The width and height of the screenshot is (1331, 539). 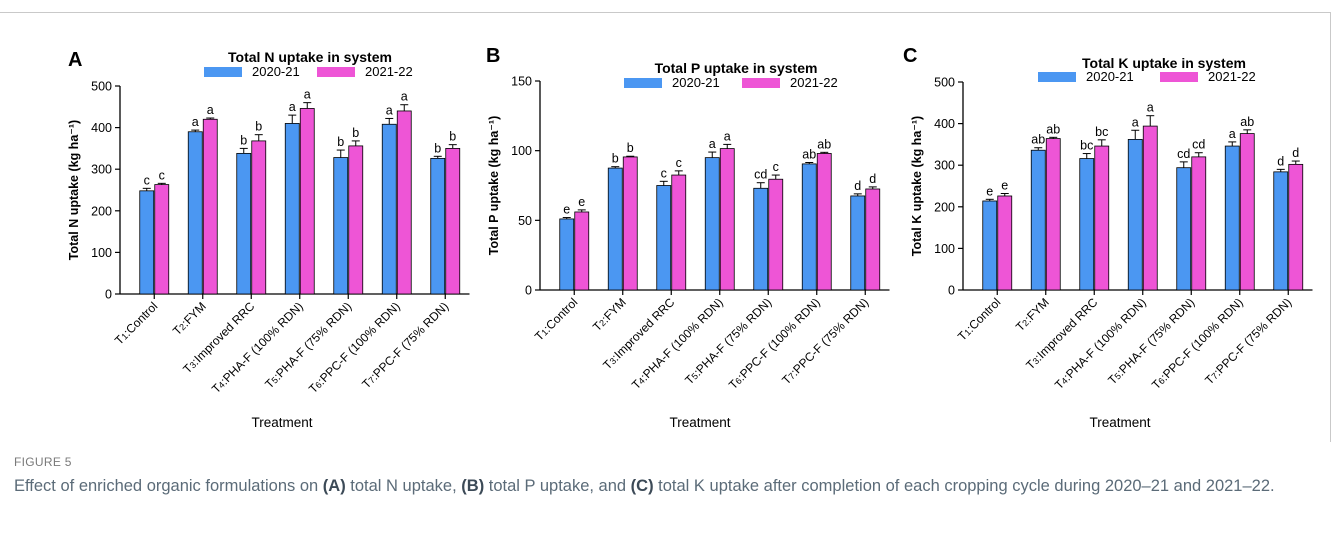 What do you see at coordinates (944, 83) in the screenshot?
I see `y-tick-label: 500` at bounding box center [944, 83].